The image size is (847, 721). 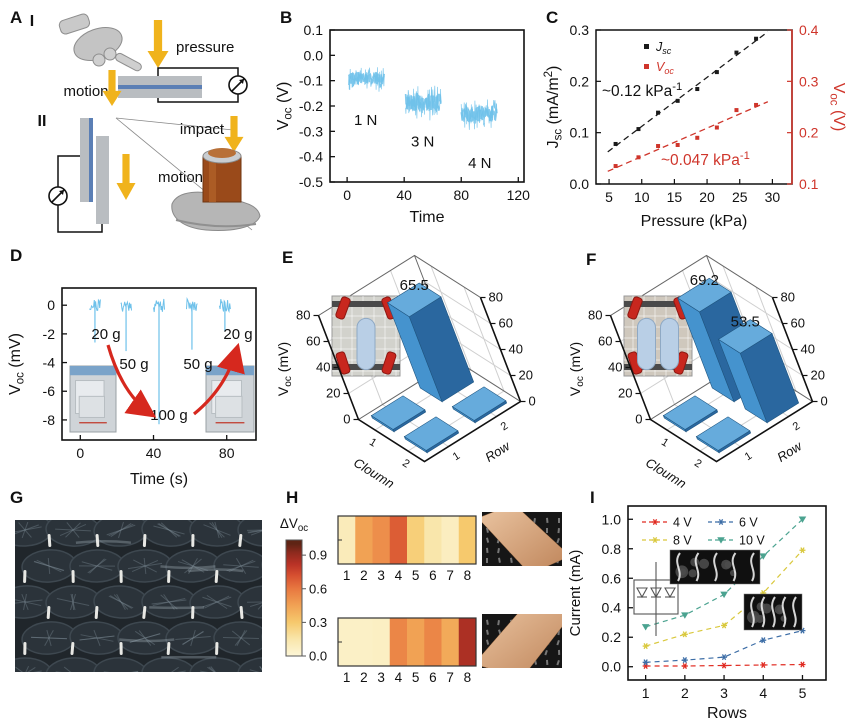 What do you see at coordinates (663, 48) in the screenshot?
I see `svg-text: Jsc` at bounding box center [663, 48].